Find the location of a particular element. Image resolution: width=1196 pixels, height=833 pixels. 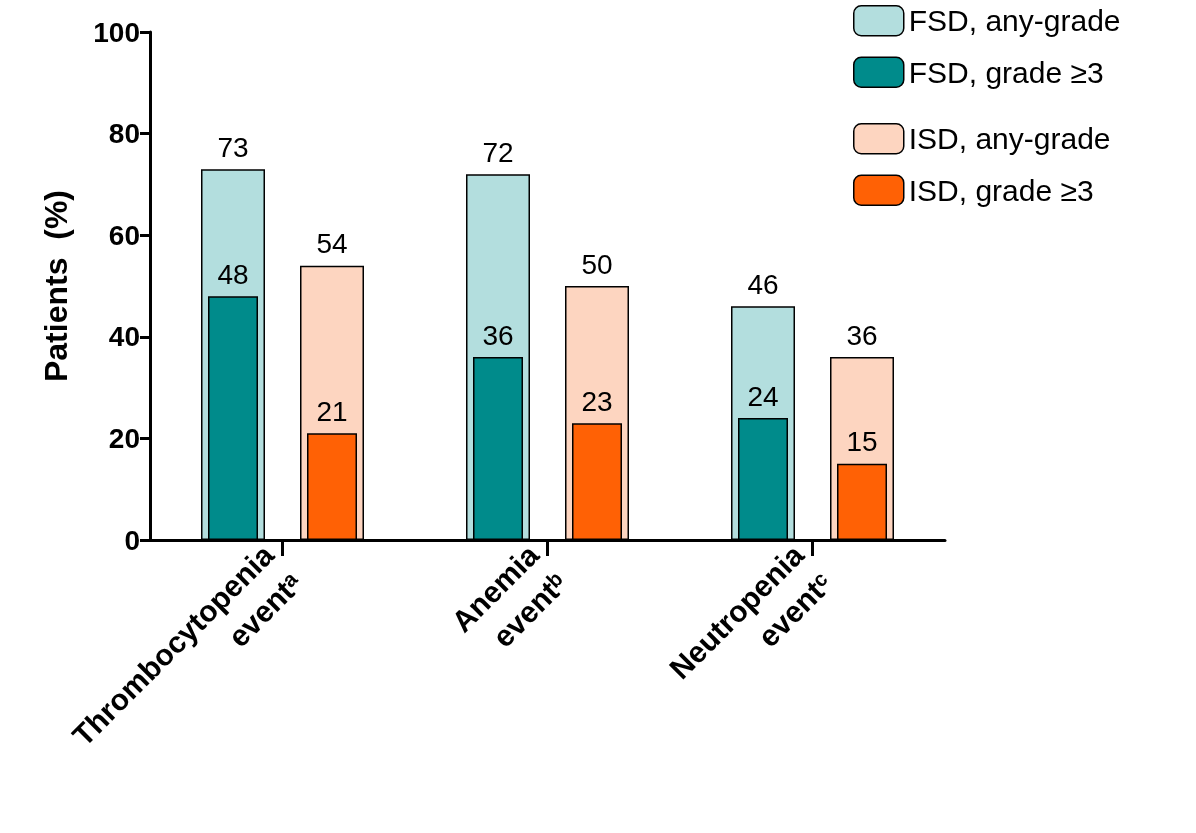

data-label: 54 is located at coordinates (332, 244).